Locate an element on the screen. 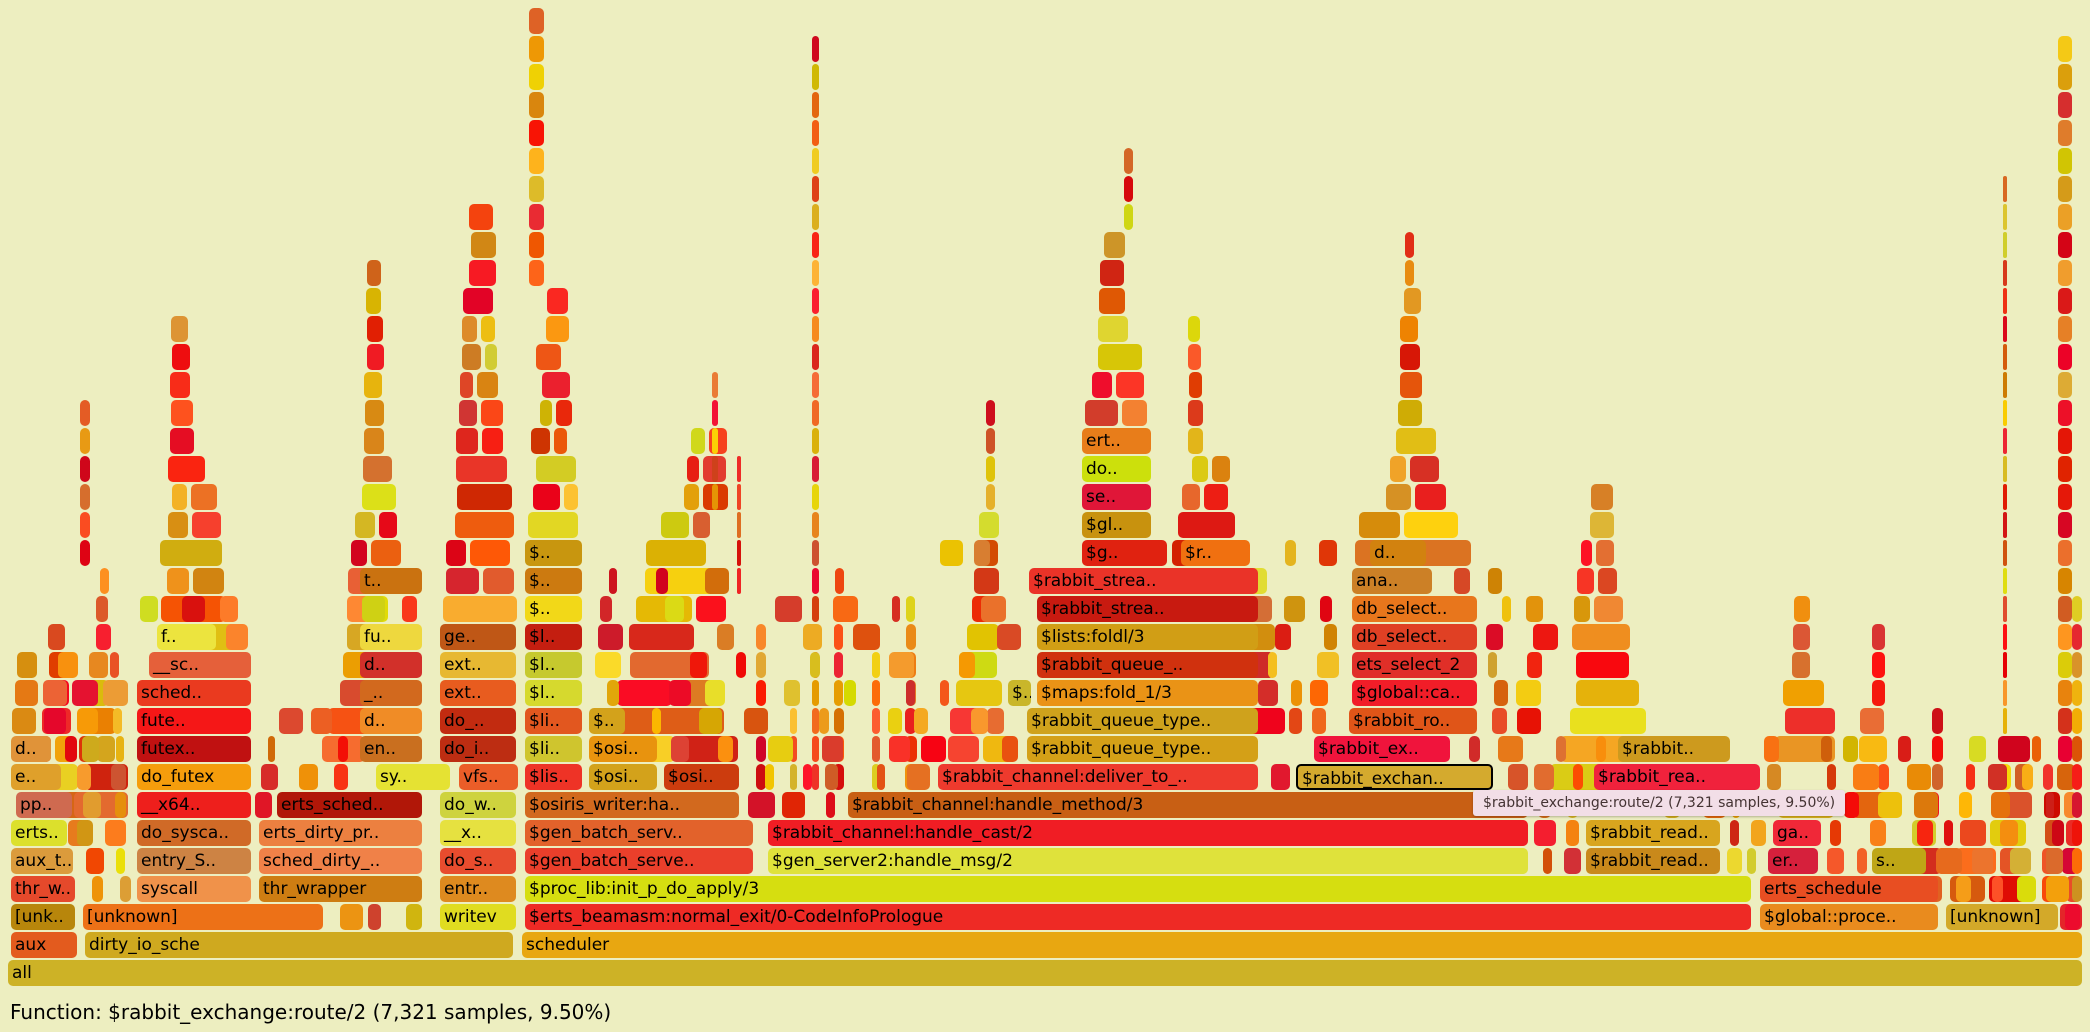 The height and width of the screenshot is (1032, 2090). flame-frame: $.. is located at coordinates (1019, 693).